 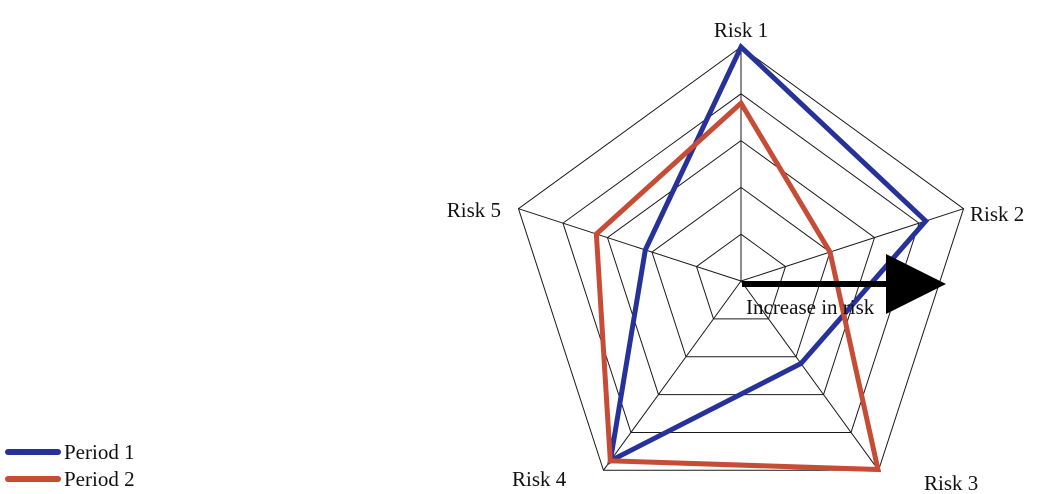 What do you see at coordinates (741, 30) in the screenshot?
I see `axis-label-1: Risk 1` at bounding box center [741, 30].